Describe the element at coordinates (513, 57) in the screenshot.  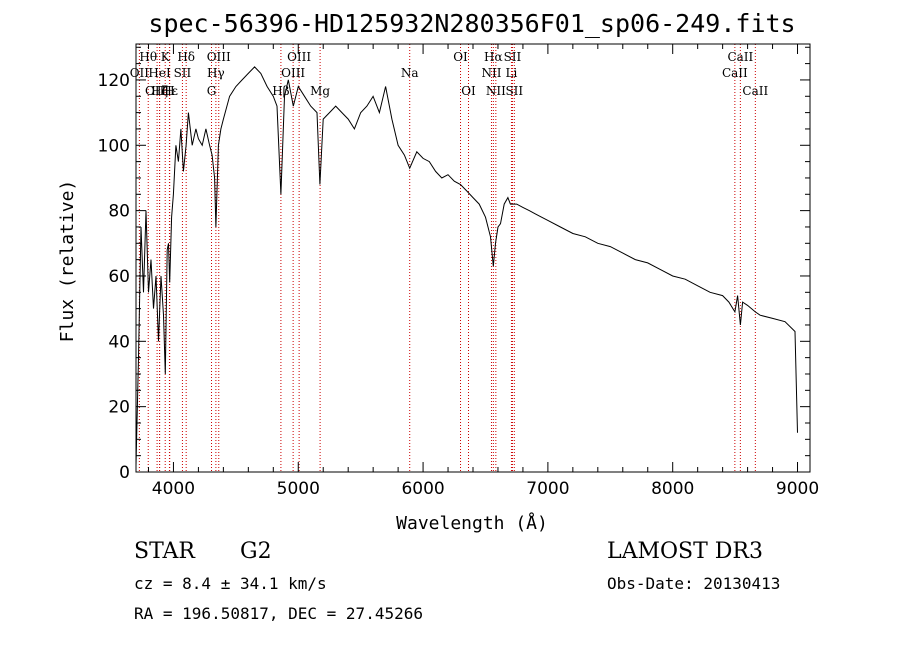
I see `line-marker-label-21: SII` at that location.